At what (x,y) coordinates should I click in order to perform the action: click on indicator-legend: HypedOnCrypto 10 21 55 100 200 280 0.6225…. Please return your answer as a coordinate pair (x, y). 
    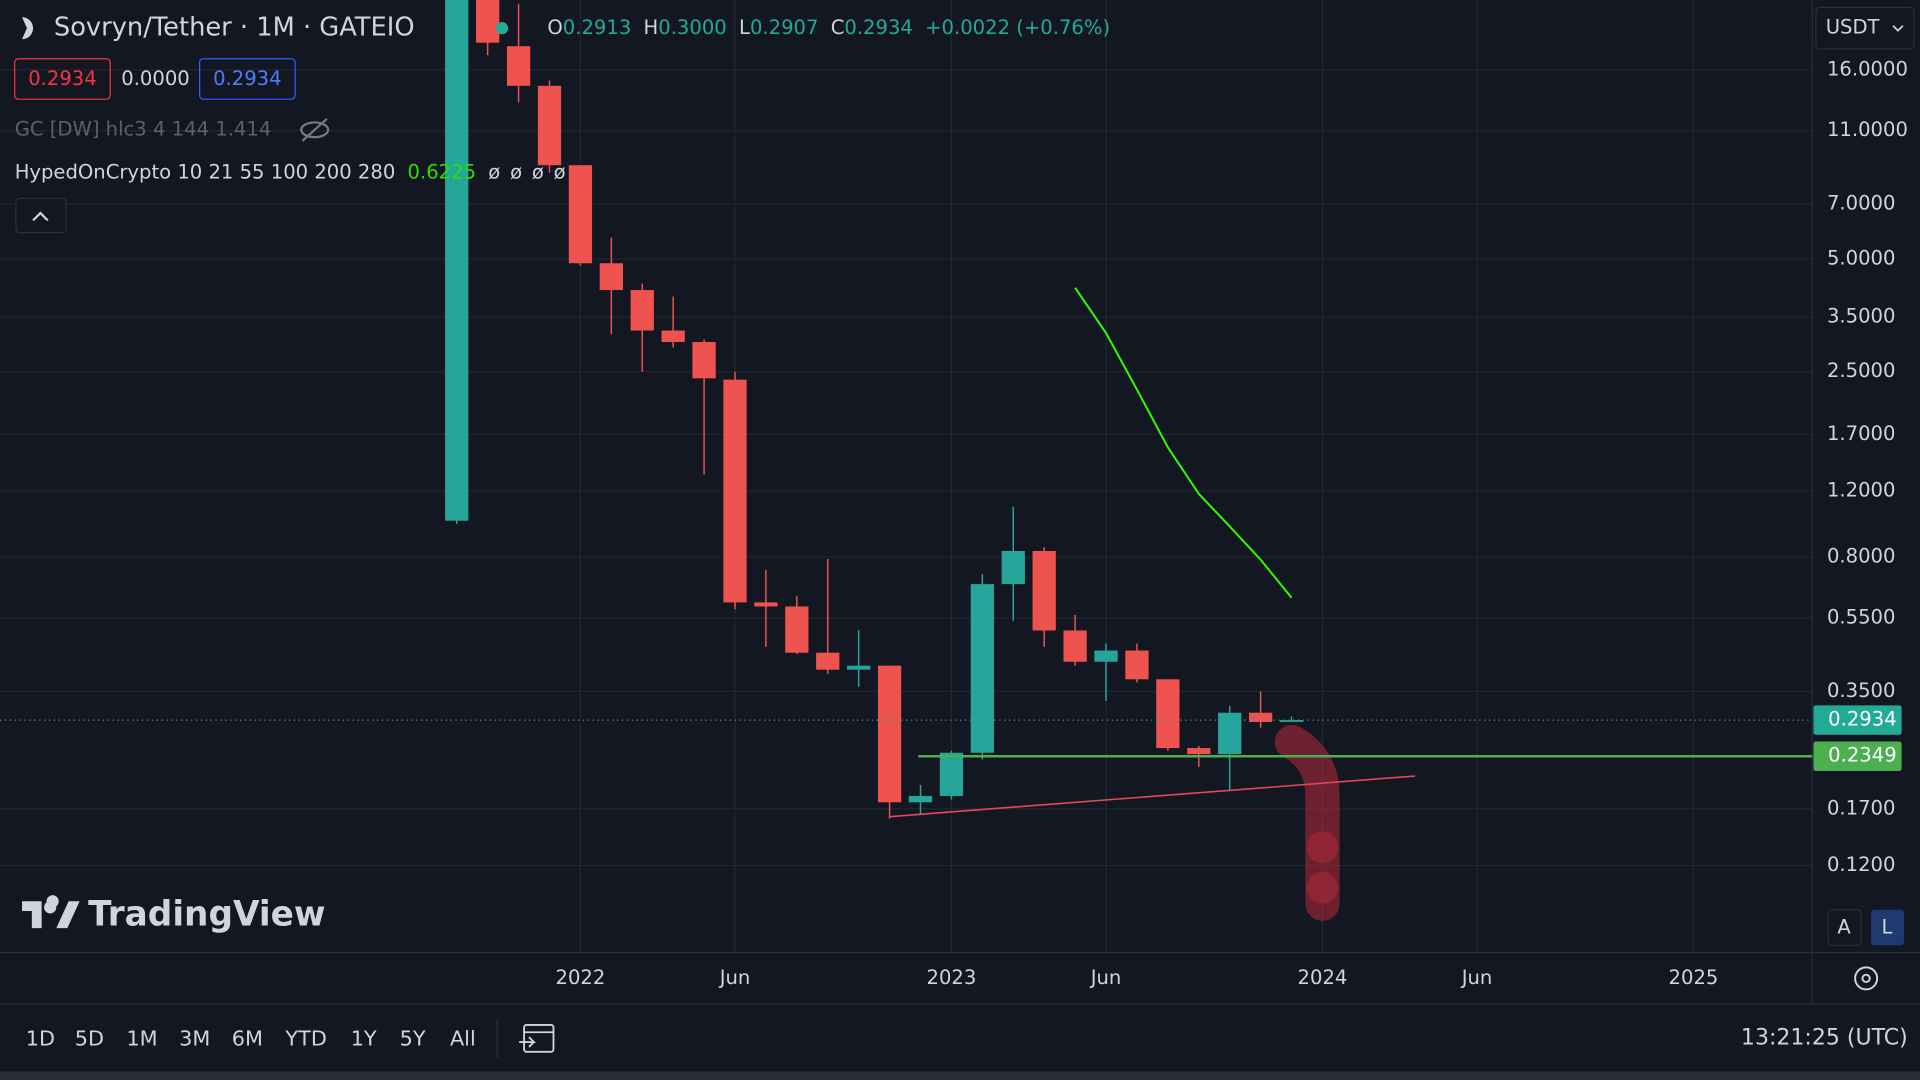
    Looking at the image, I should click on (290, 171).